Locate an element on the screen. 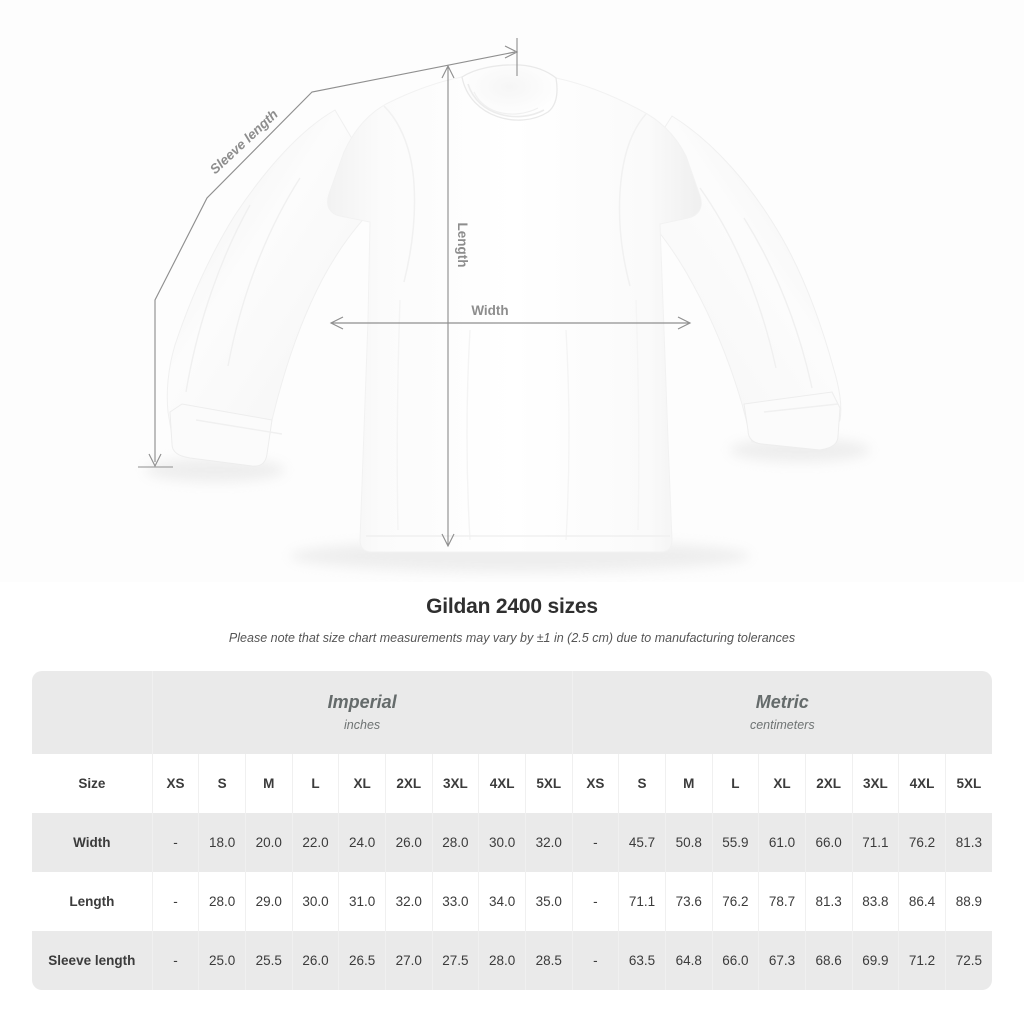  measurement-cell: 86.4 is located at coordinates (922, 901).